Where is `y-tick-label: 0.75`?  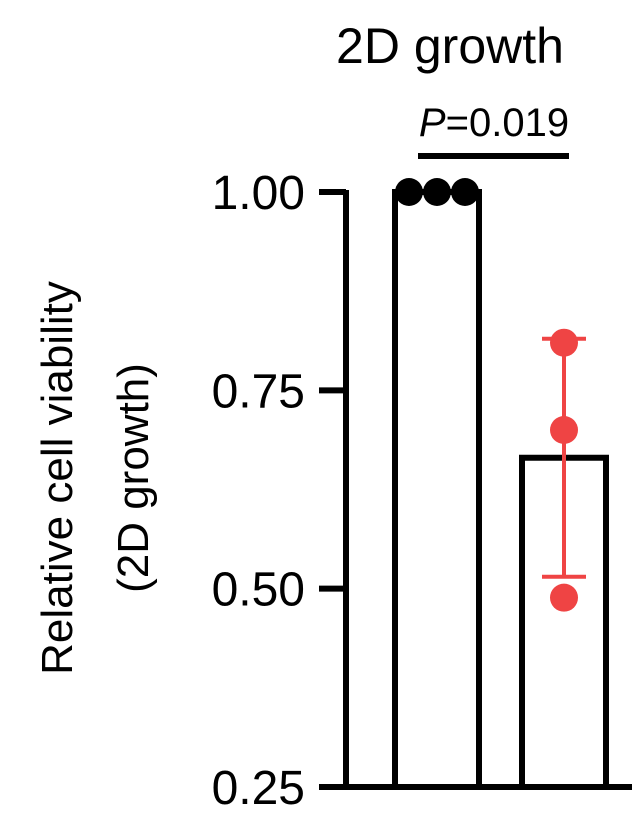 y-tick-label: 0.75 is located at coordinates (258, 391).